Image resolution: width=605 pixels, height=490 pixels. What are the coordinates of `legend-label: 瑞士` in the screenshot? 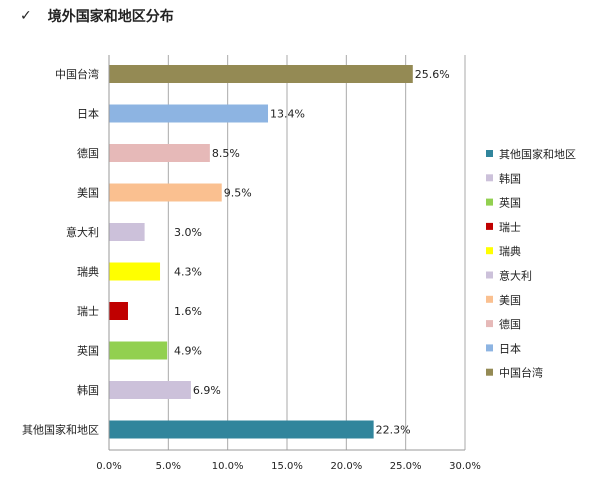 It's located at (510, 227).